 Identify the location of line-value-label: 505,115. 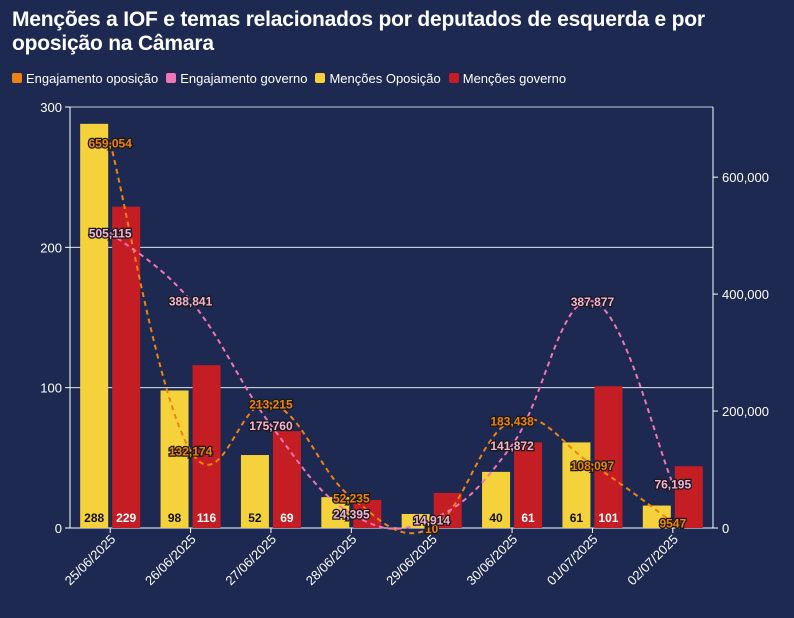
(110, 234).